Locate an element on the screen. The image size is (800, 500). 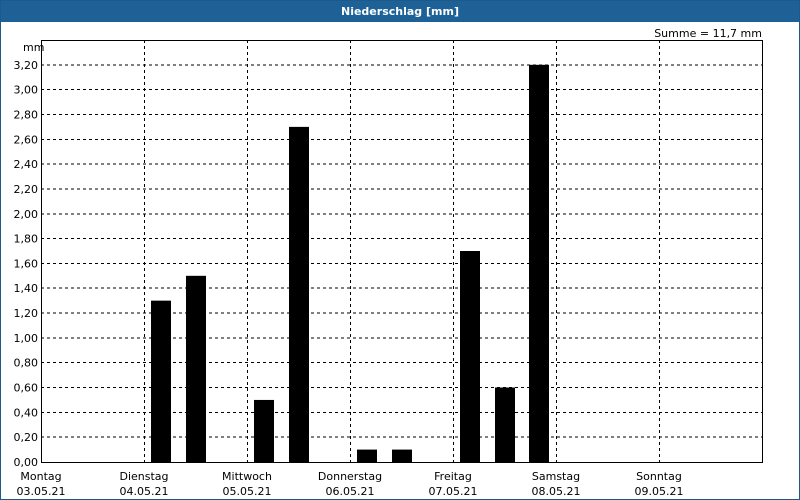
y-tick-label: 1,00 is located at coordinates (26, 338).